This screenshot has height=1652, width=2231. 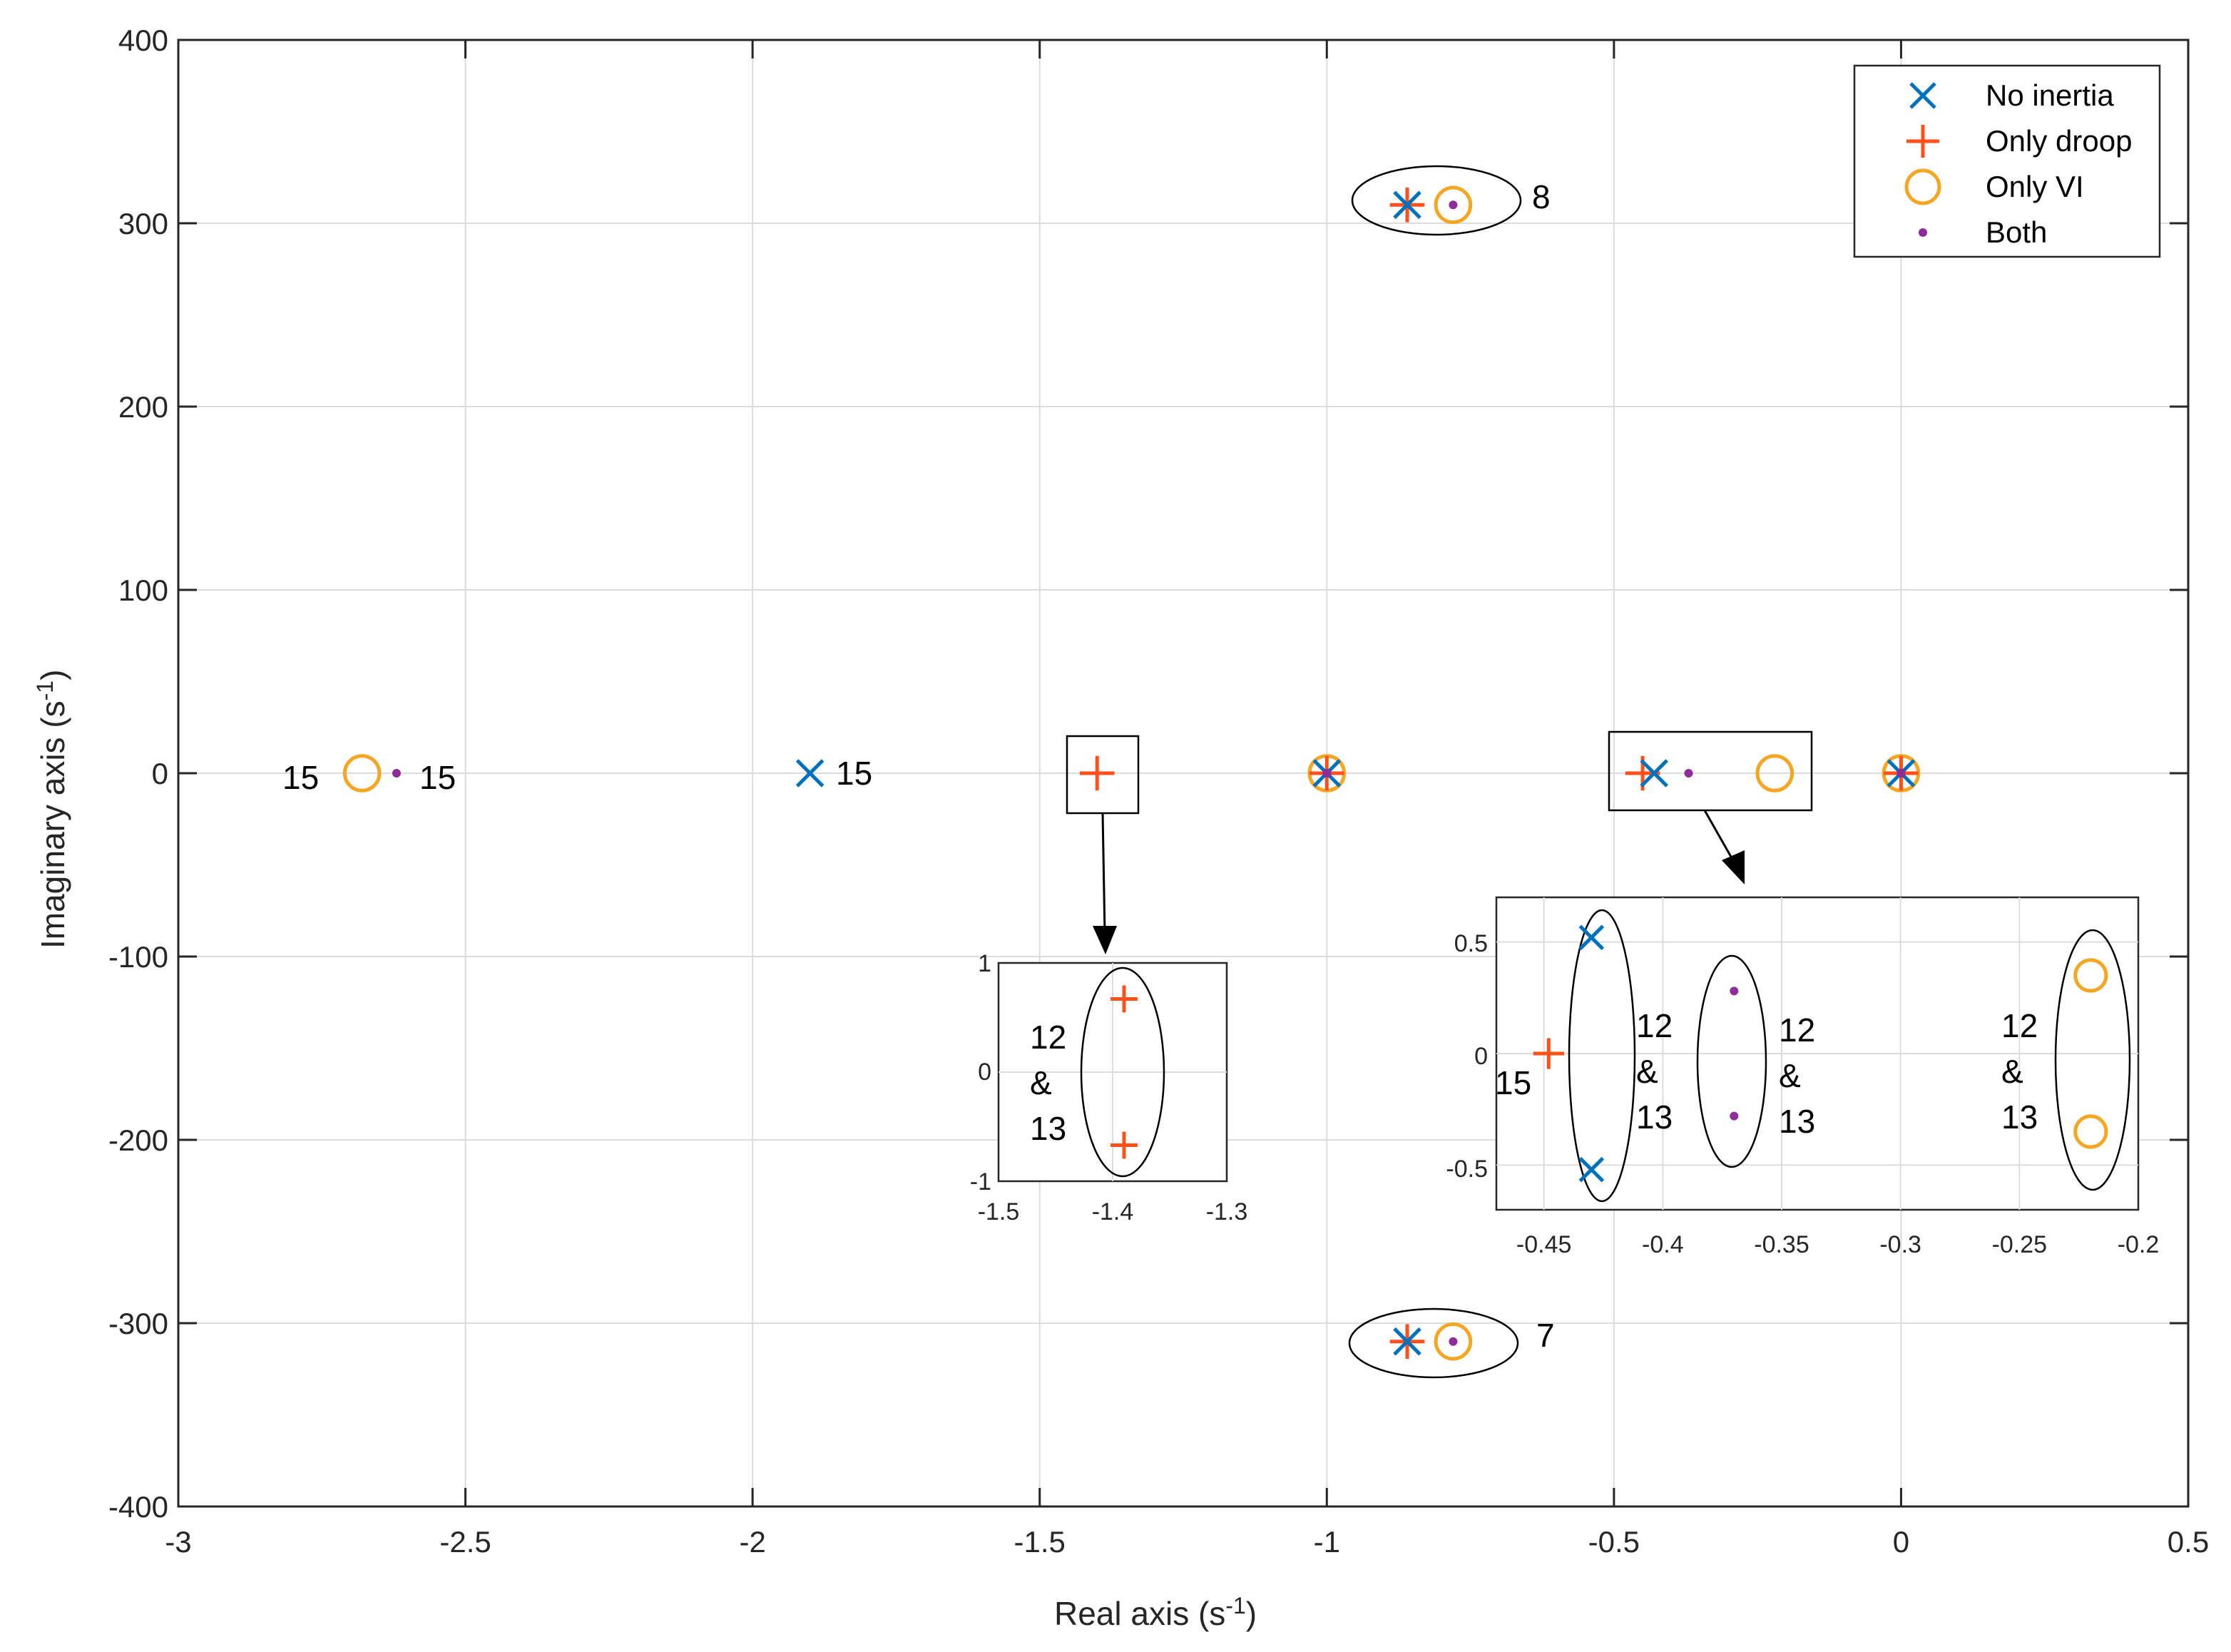 What do you see at coordinates (1837, 1244) in the screenshot?
I see `inset-right-xticks: -0.45 -0.4 -0.35 -0.3 -0.25 -0.2` at bounding box center [1837, 1244].